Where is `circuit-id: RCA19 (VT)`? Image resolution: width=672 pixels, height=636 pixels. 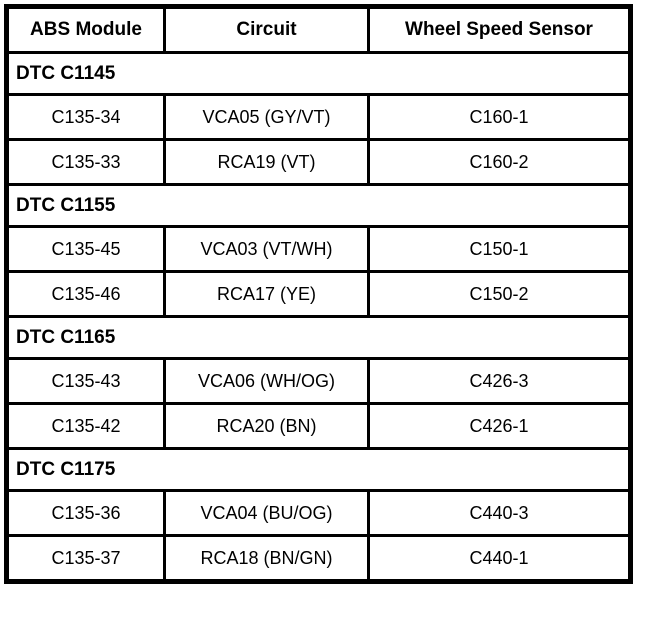 circuit-id: RCA19 (VT) is located at coordinates (266, 162).